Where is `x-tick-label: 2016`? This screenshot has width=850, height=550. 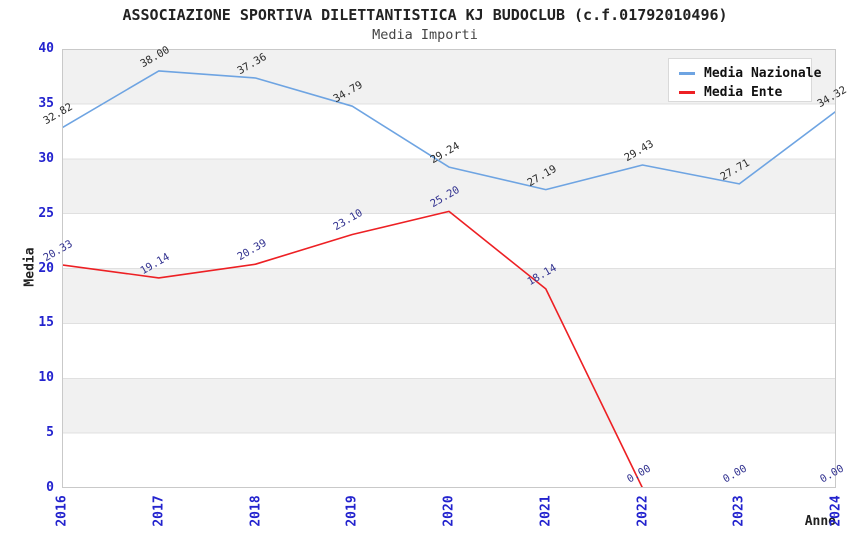
x-tick-label: 2016 is located at coordinates (62, 511).